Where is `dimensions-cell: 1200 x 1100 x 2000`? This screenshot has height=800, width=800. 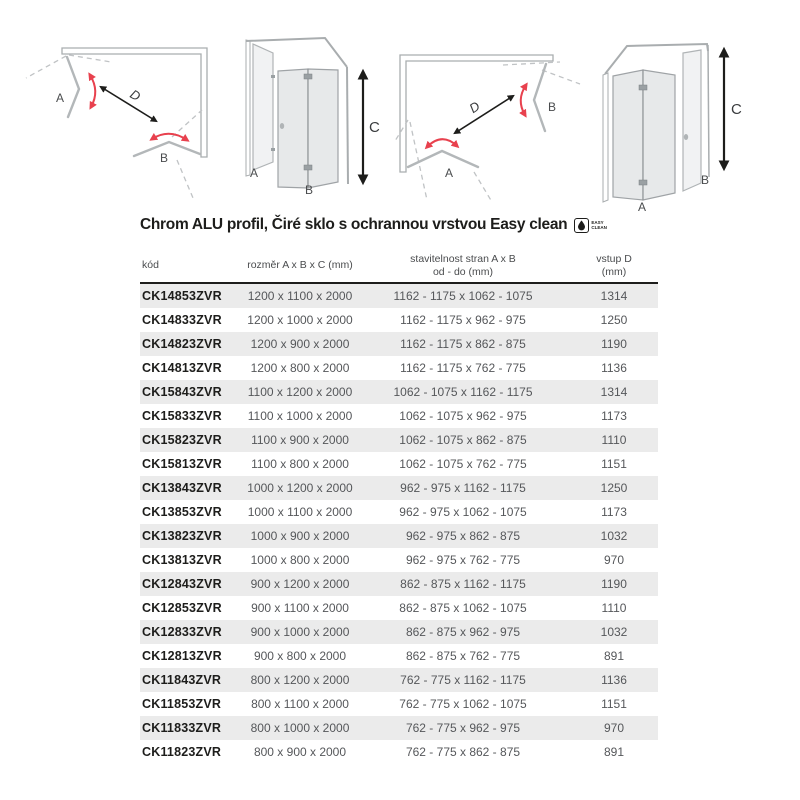 dimensions-cell: 1200 x 1100 x 2000 is located at coordinates (300, 296).